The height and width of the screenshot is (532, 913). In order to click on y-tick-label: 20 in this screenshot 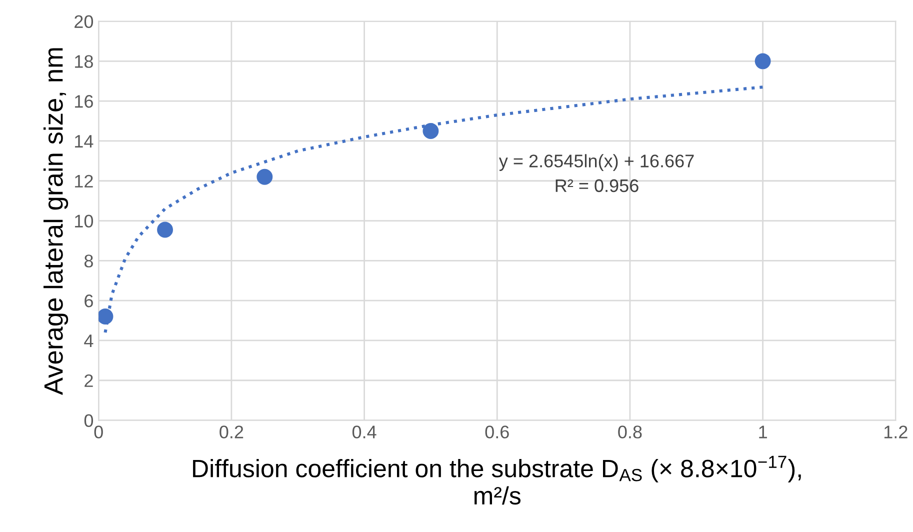, I will do `click(84, 21)`.